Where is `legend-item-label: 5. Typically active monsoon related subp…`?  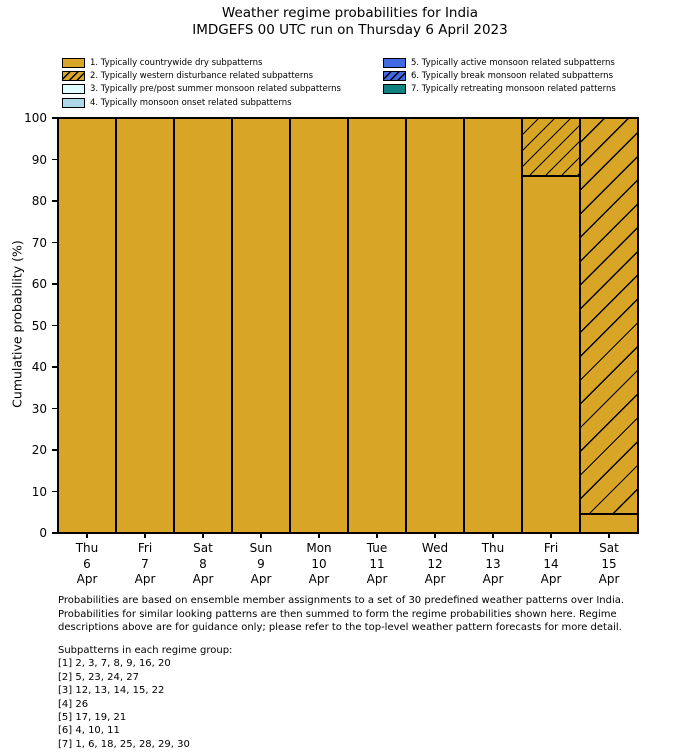
legend-item-label: 5. Typically active monsoon related subp… is located at coordinates (513, 62).